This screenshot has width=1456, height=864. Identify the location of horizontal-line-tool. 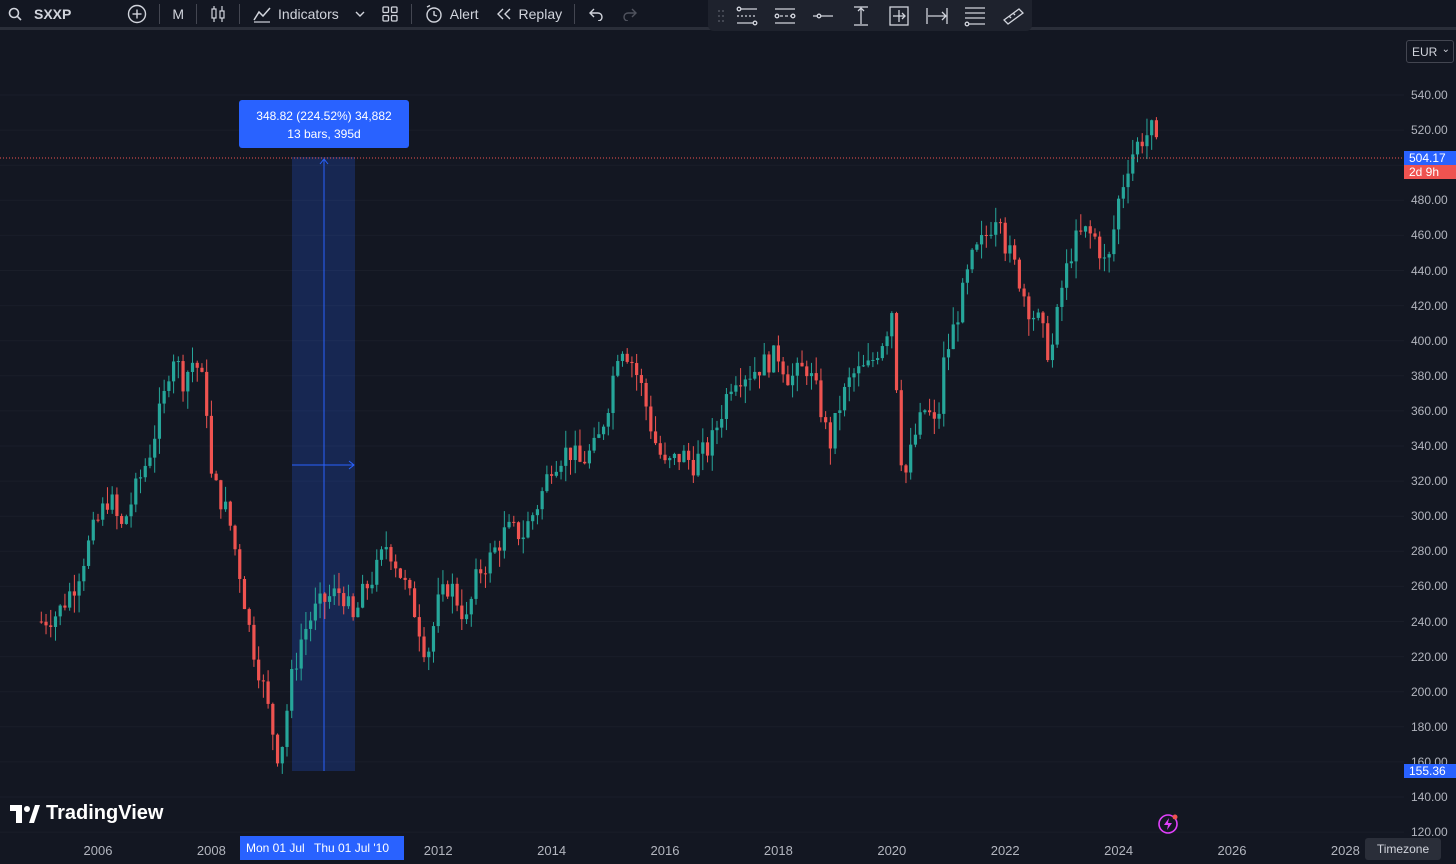
(823, 16).